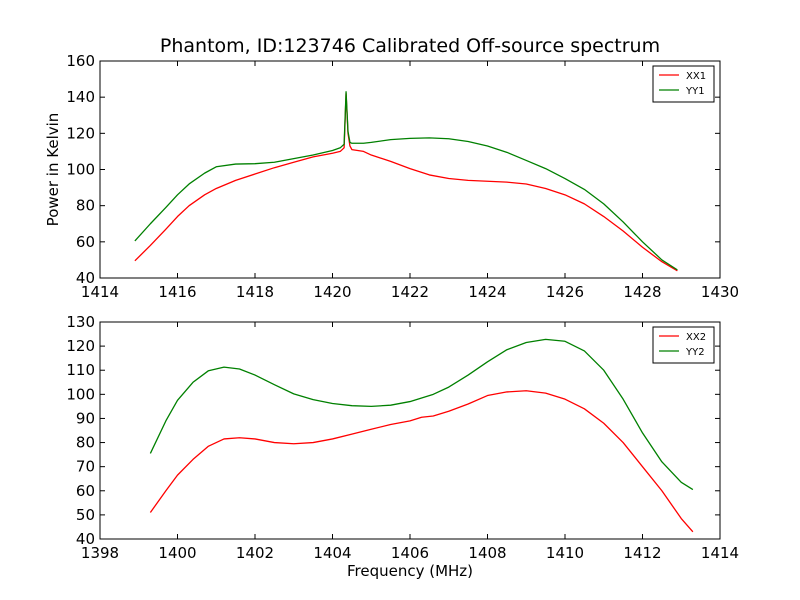 The image size is (800, 600). I want to click on panel-2-x-tick-label: 1412, so click(642, 553).